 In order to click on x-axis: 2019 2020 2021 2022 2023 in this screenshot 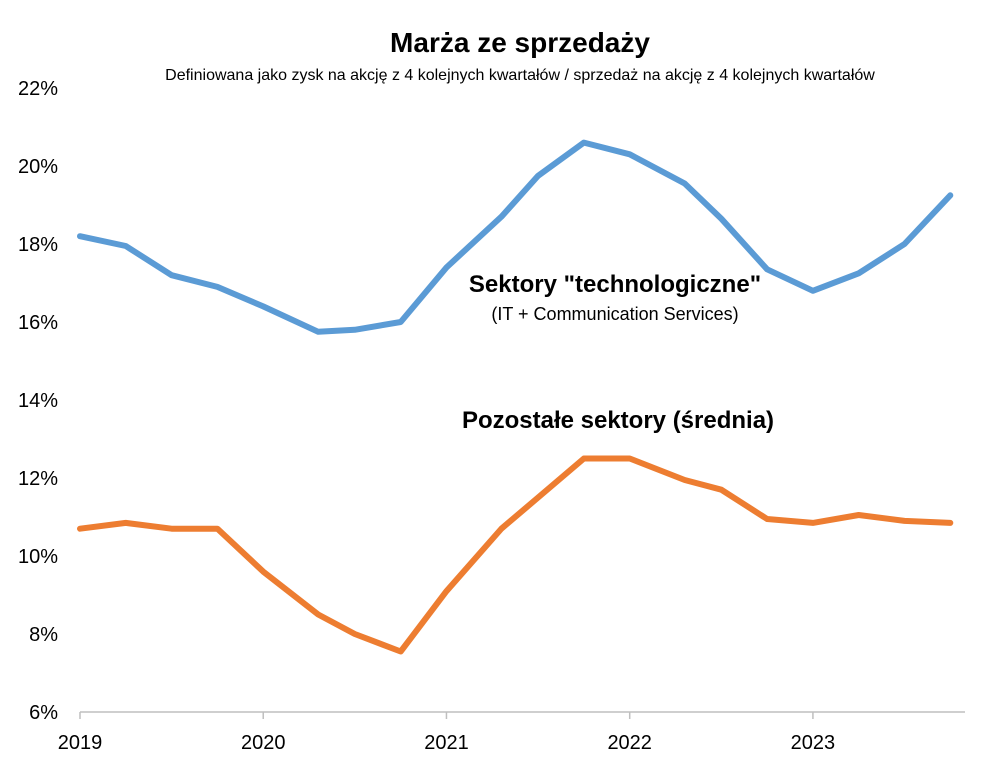, I will do `click(511, 732)`.